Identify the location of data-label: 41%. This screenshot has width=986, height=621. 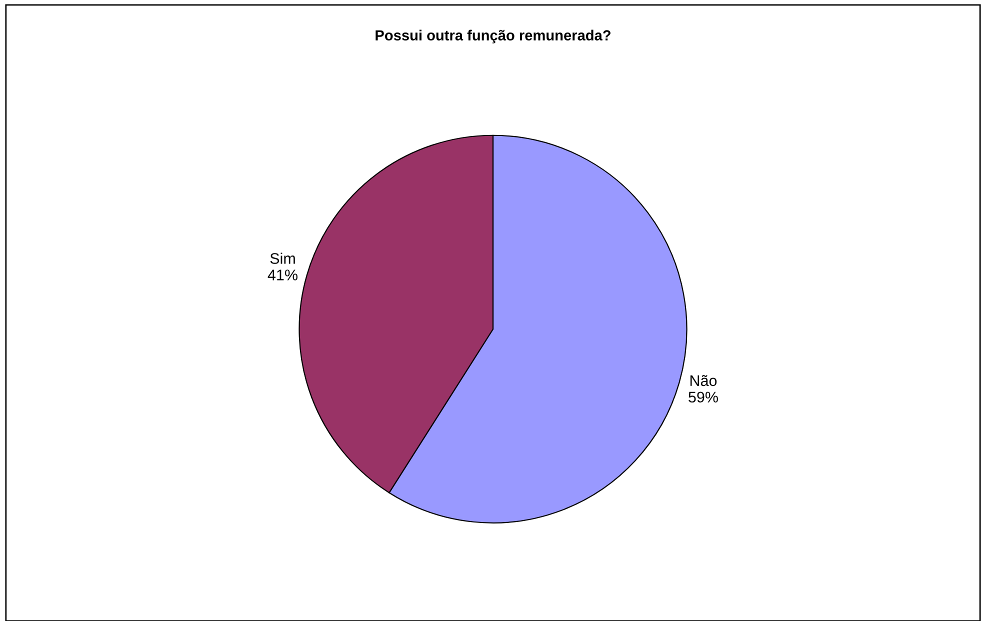
(283, 275).